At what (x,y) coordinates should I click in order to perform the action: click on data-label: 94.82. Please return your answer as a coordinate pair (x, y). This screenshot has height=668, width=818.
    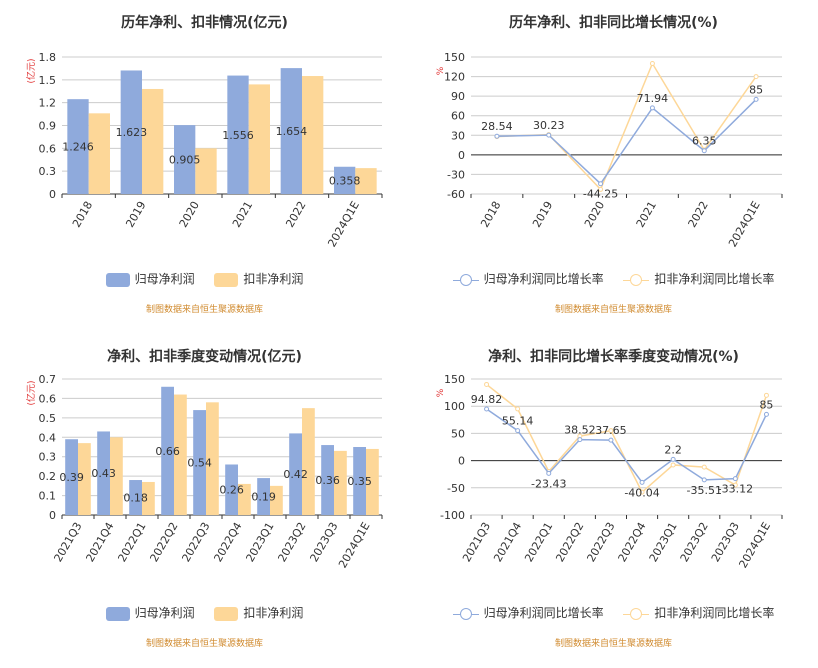
    Looking at the image, I should click on (487, 399).